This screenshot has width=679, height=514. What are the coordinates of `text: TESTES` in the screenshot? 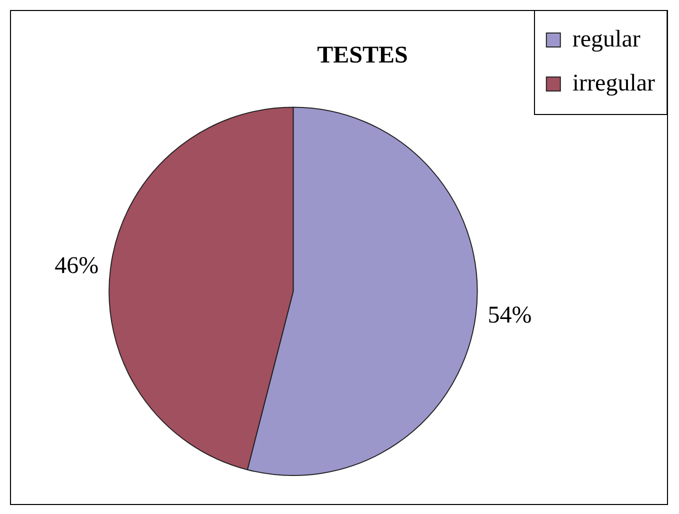 It's located at (362, 55).